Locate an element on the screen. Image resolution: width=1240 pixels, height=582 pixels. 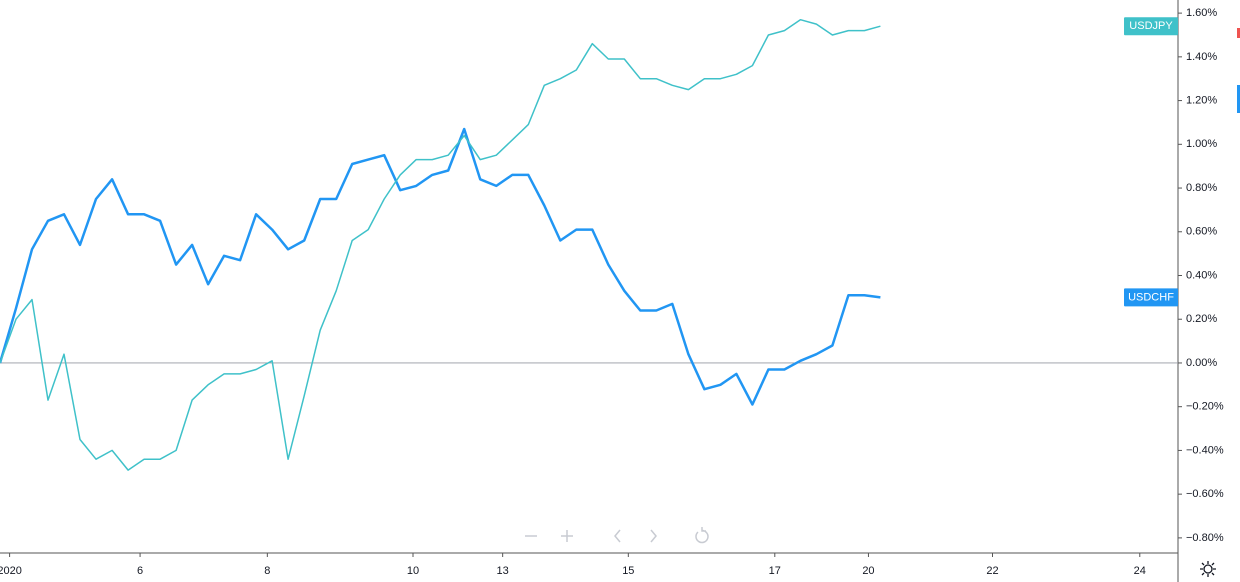
scroll-left is located at coordinates (617, 536).